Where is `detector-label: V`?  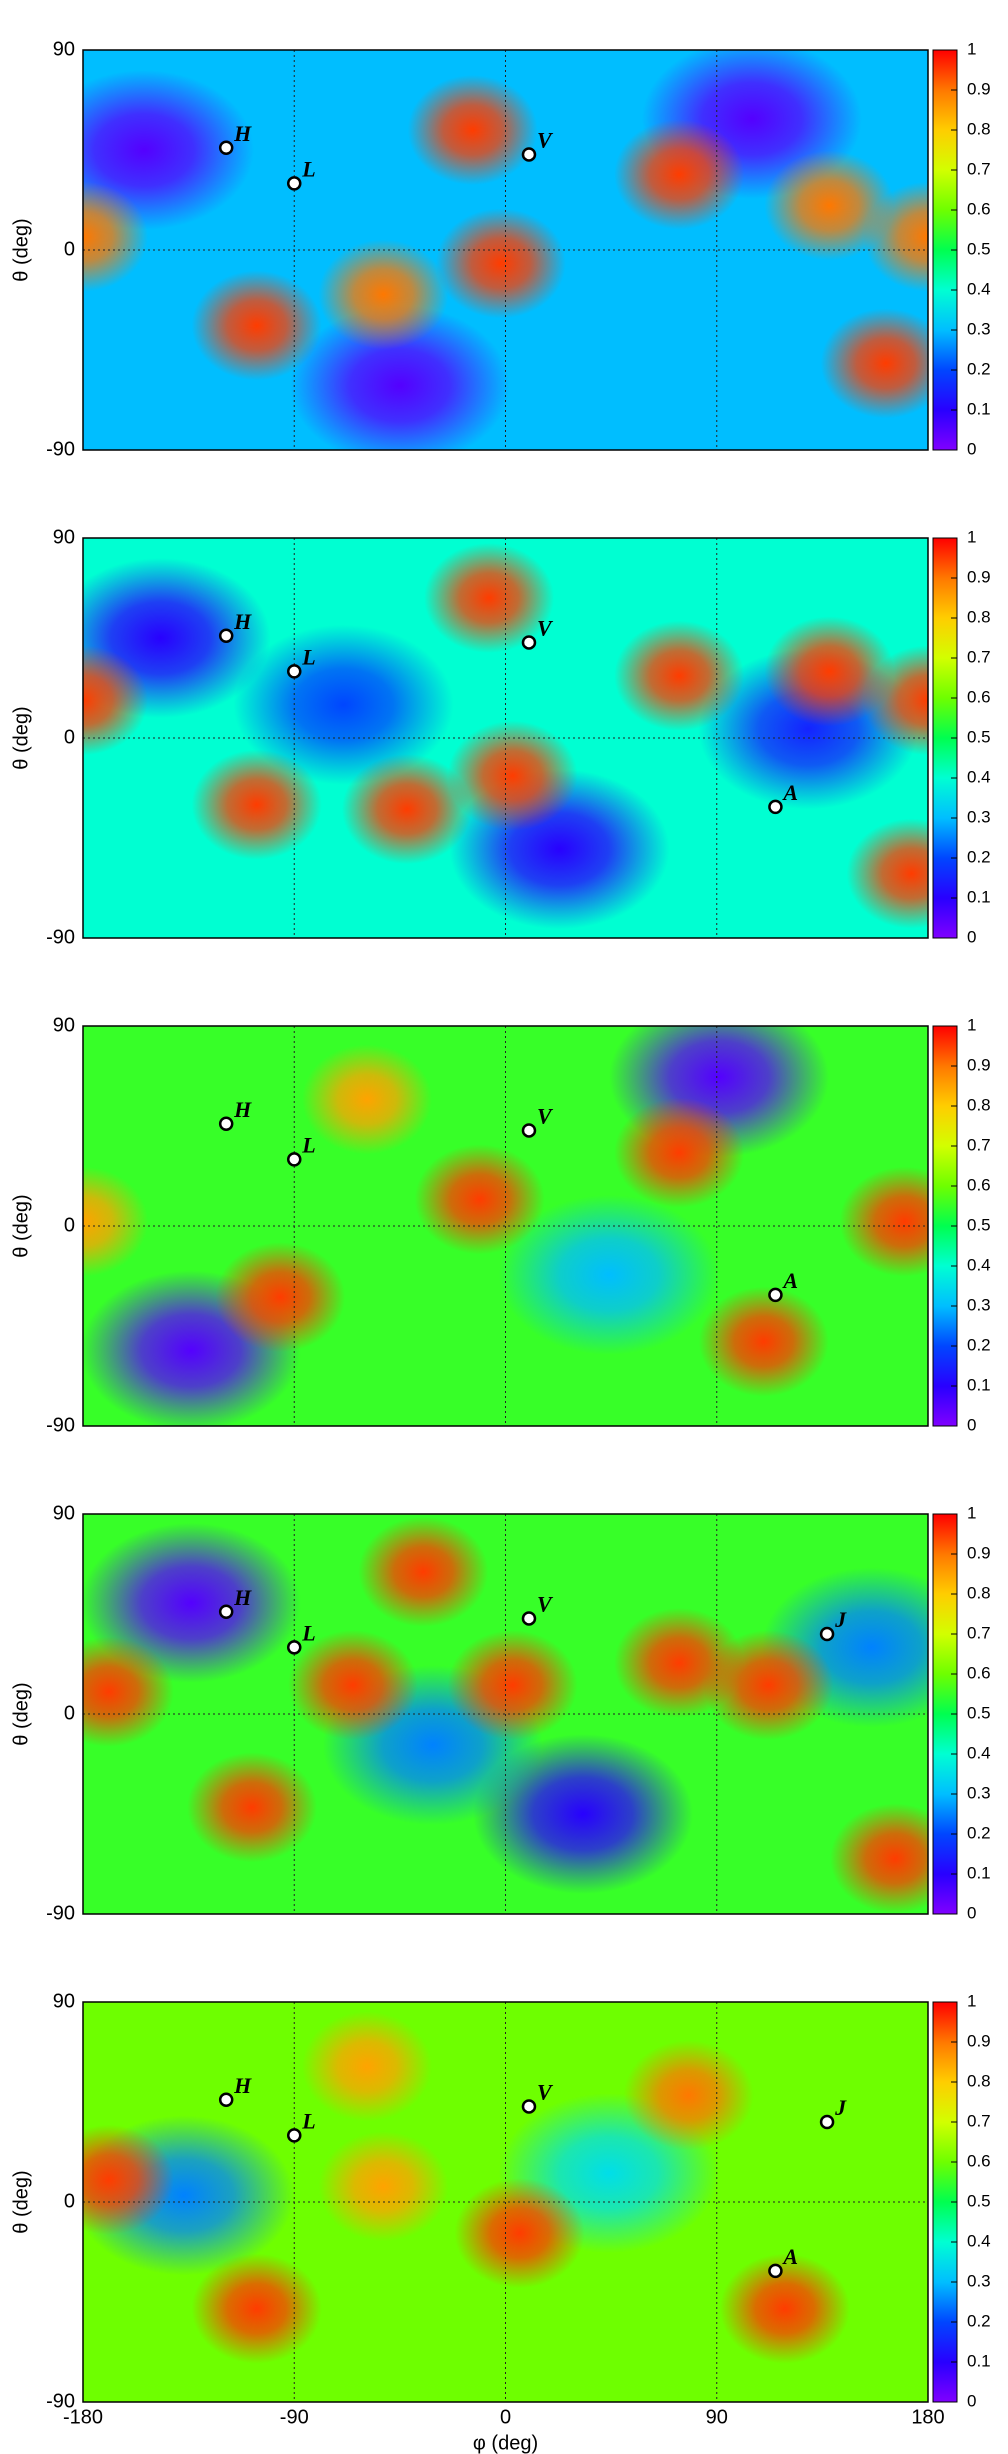 detector-label: V is located at coordinates (545, 627).